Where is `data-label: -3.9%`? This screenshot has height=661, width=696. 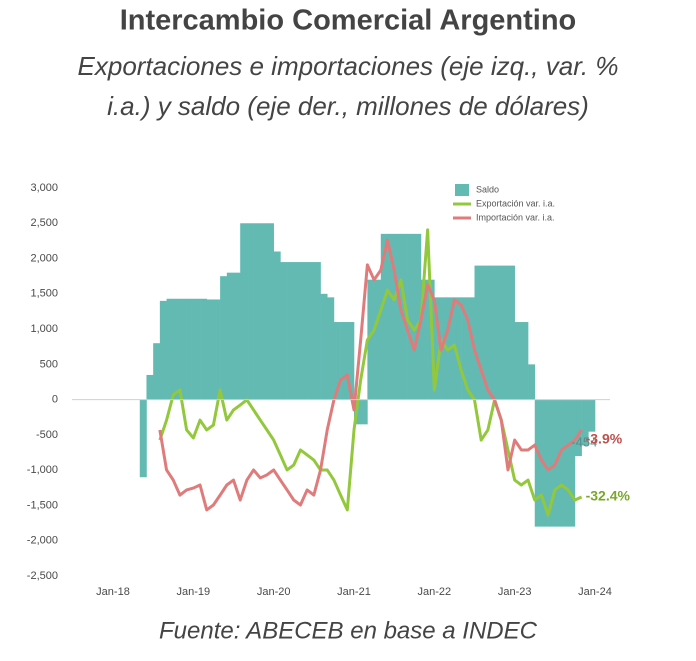
data-label: -3.9% is located at coordinates (604, 439).